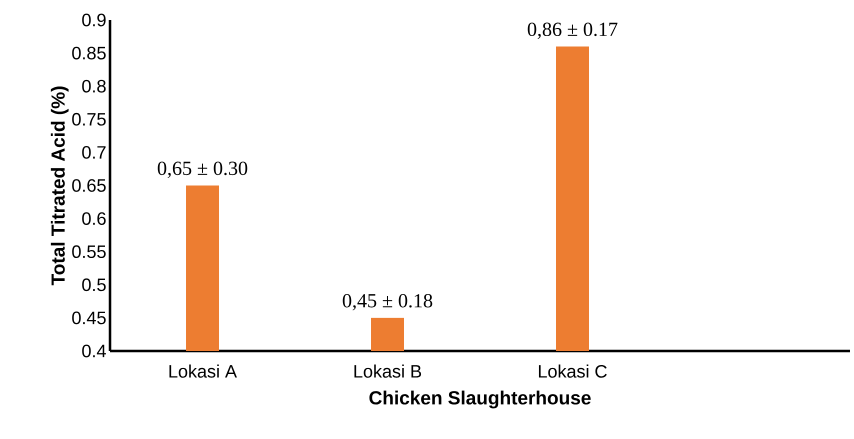 This screenshot has width=854, height=439. Describe the element at coordinates (203, 170) in the screenshot. I see `data-label: 0,65 ± 0.30` at that location.